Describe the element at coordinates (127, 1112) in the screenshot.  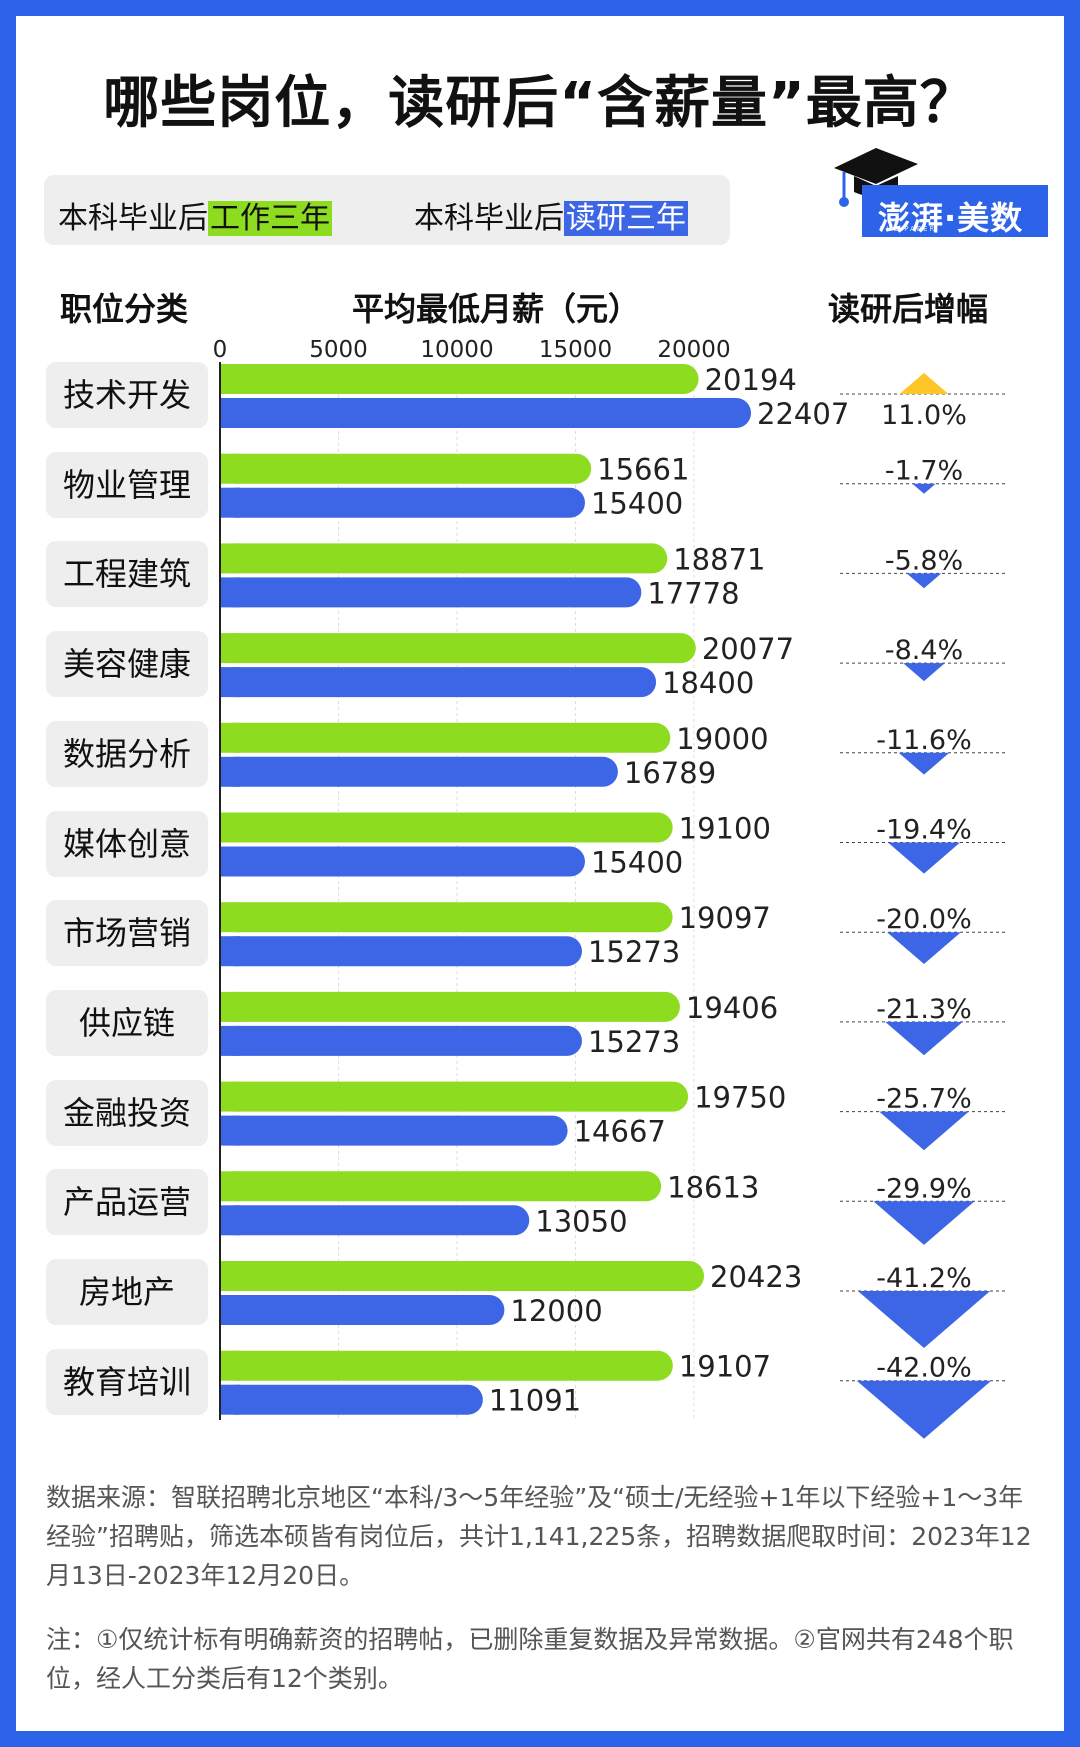
I see `category-label: 金融投资` at that location.